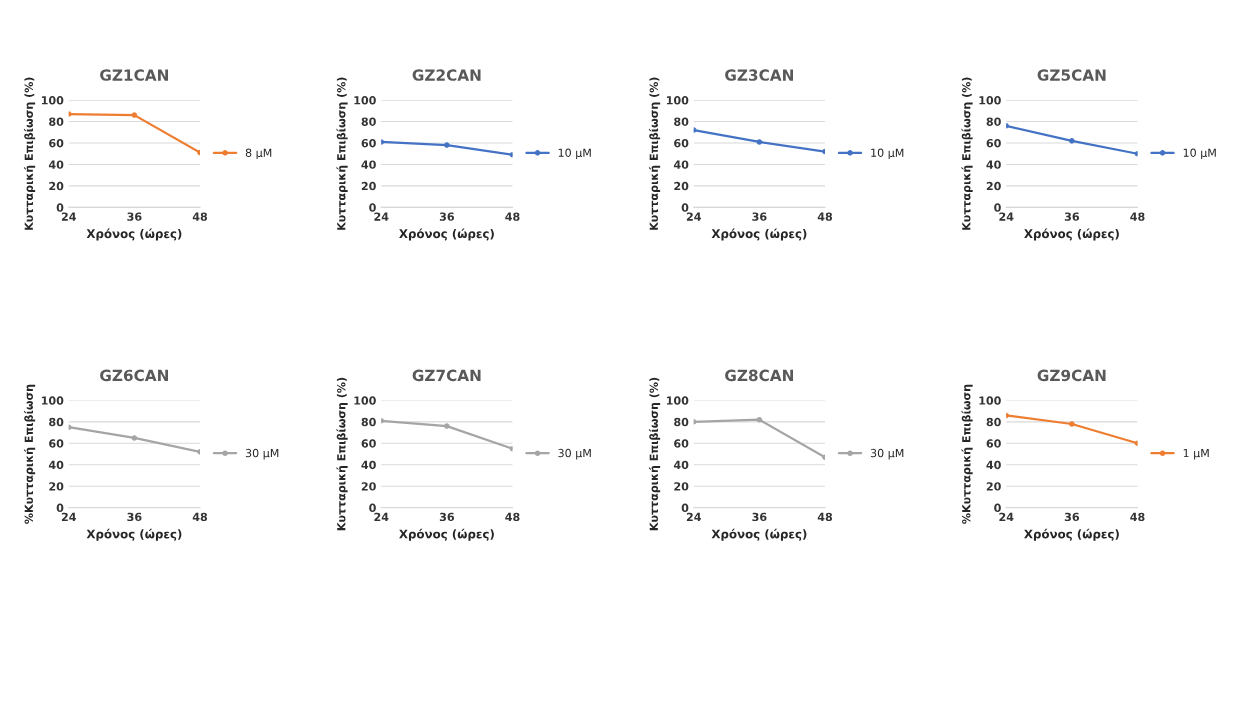  What do you see at coordinates (258, 154) in the screenshot?
I see `legend-label: 8 μM` at bounding box center [258, 154].